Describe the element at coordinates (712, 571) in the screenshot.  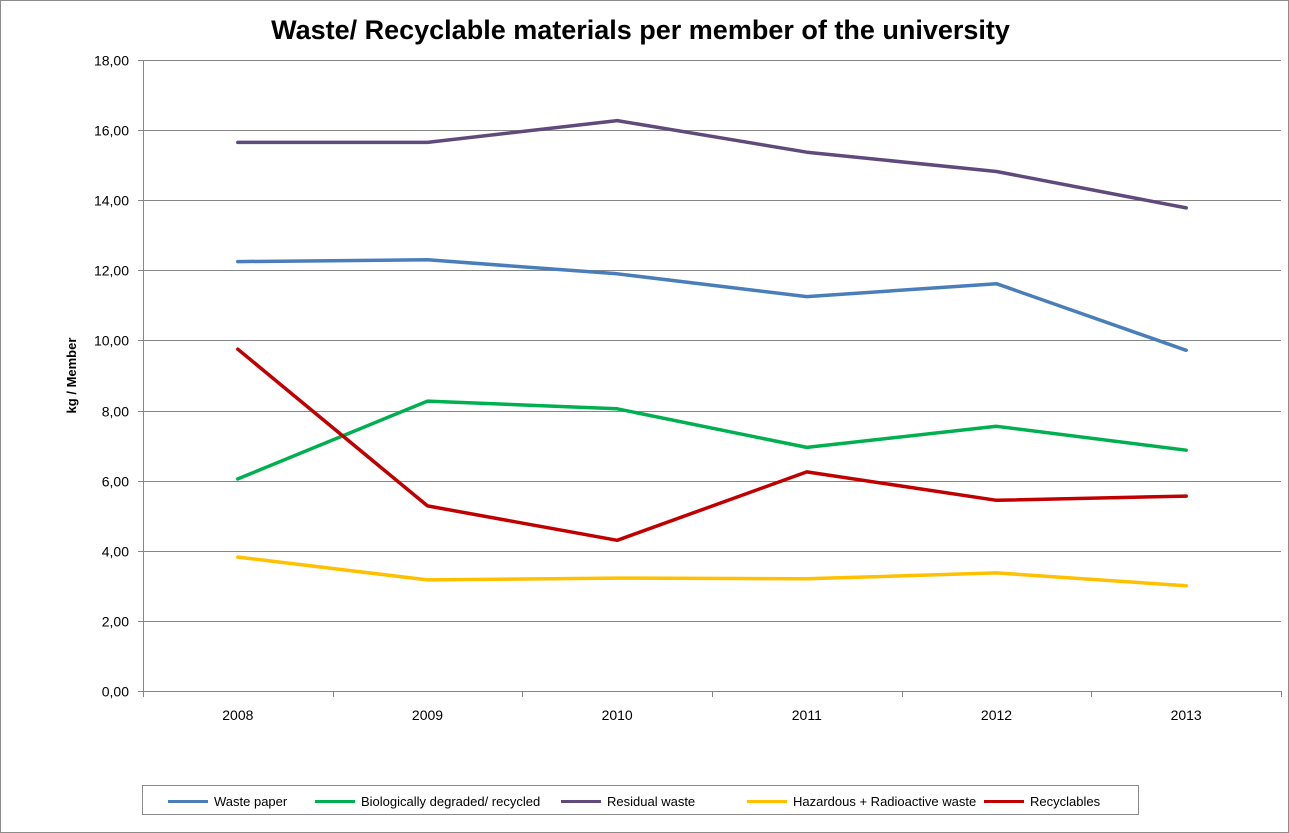
I see `series-line-hazardous-radioactive-waste` at that location.